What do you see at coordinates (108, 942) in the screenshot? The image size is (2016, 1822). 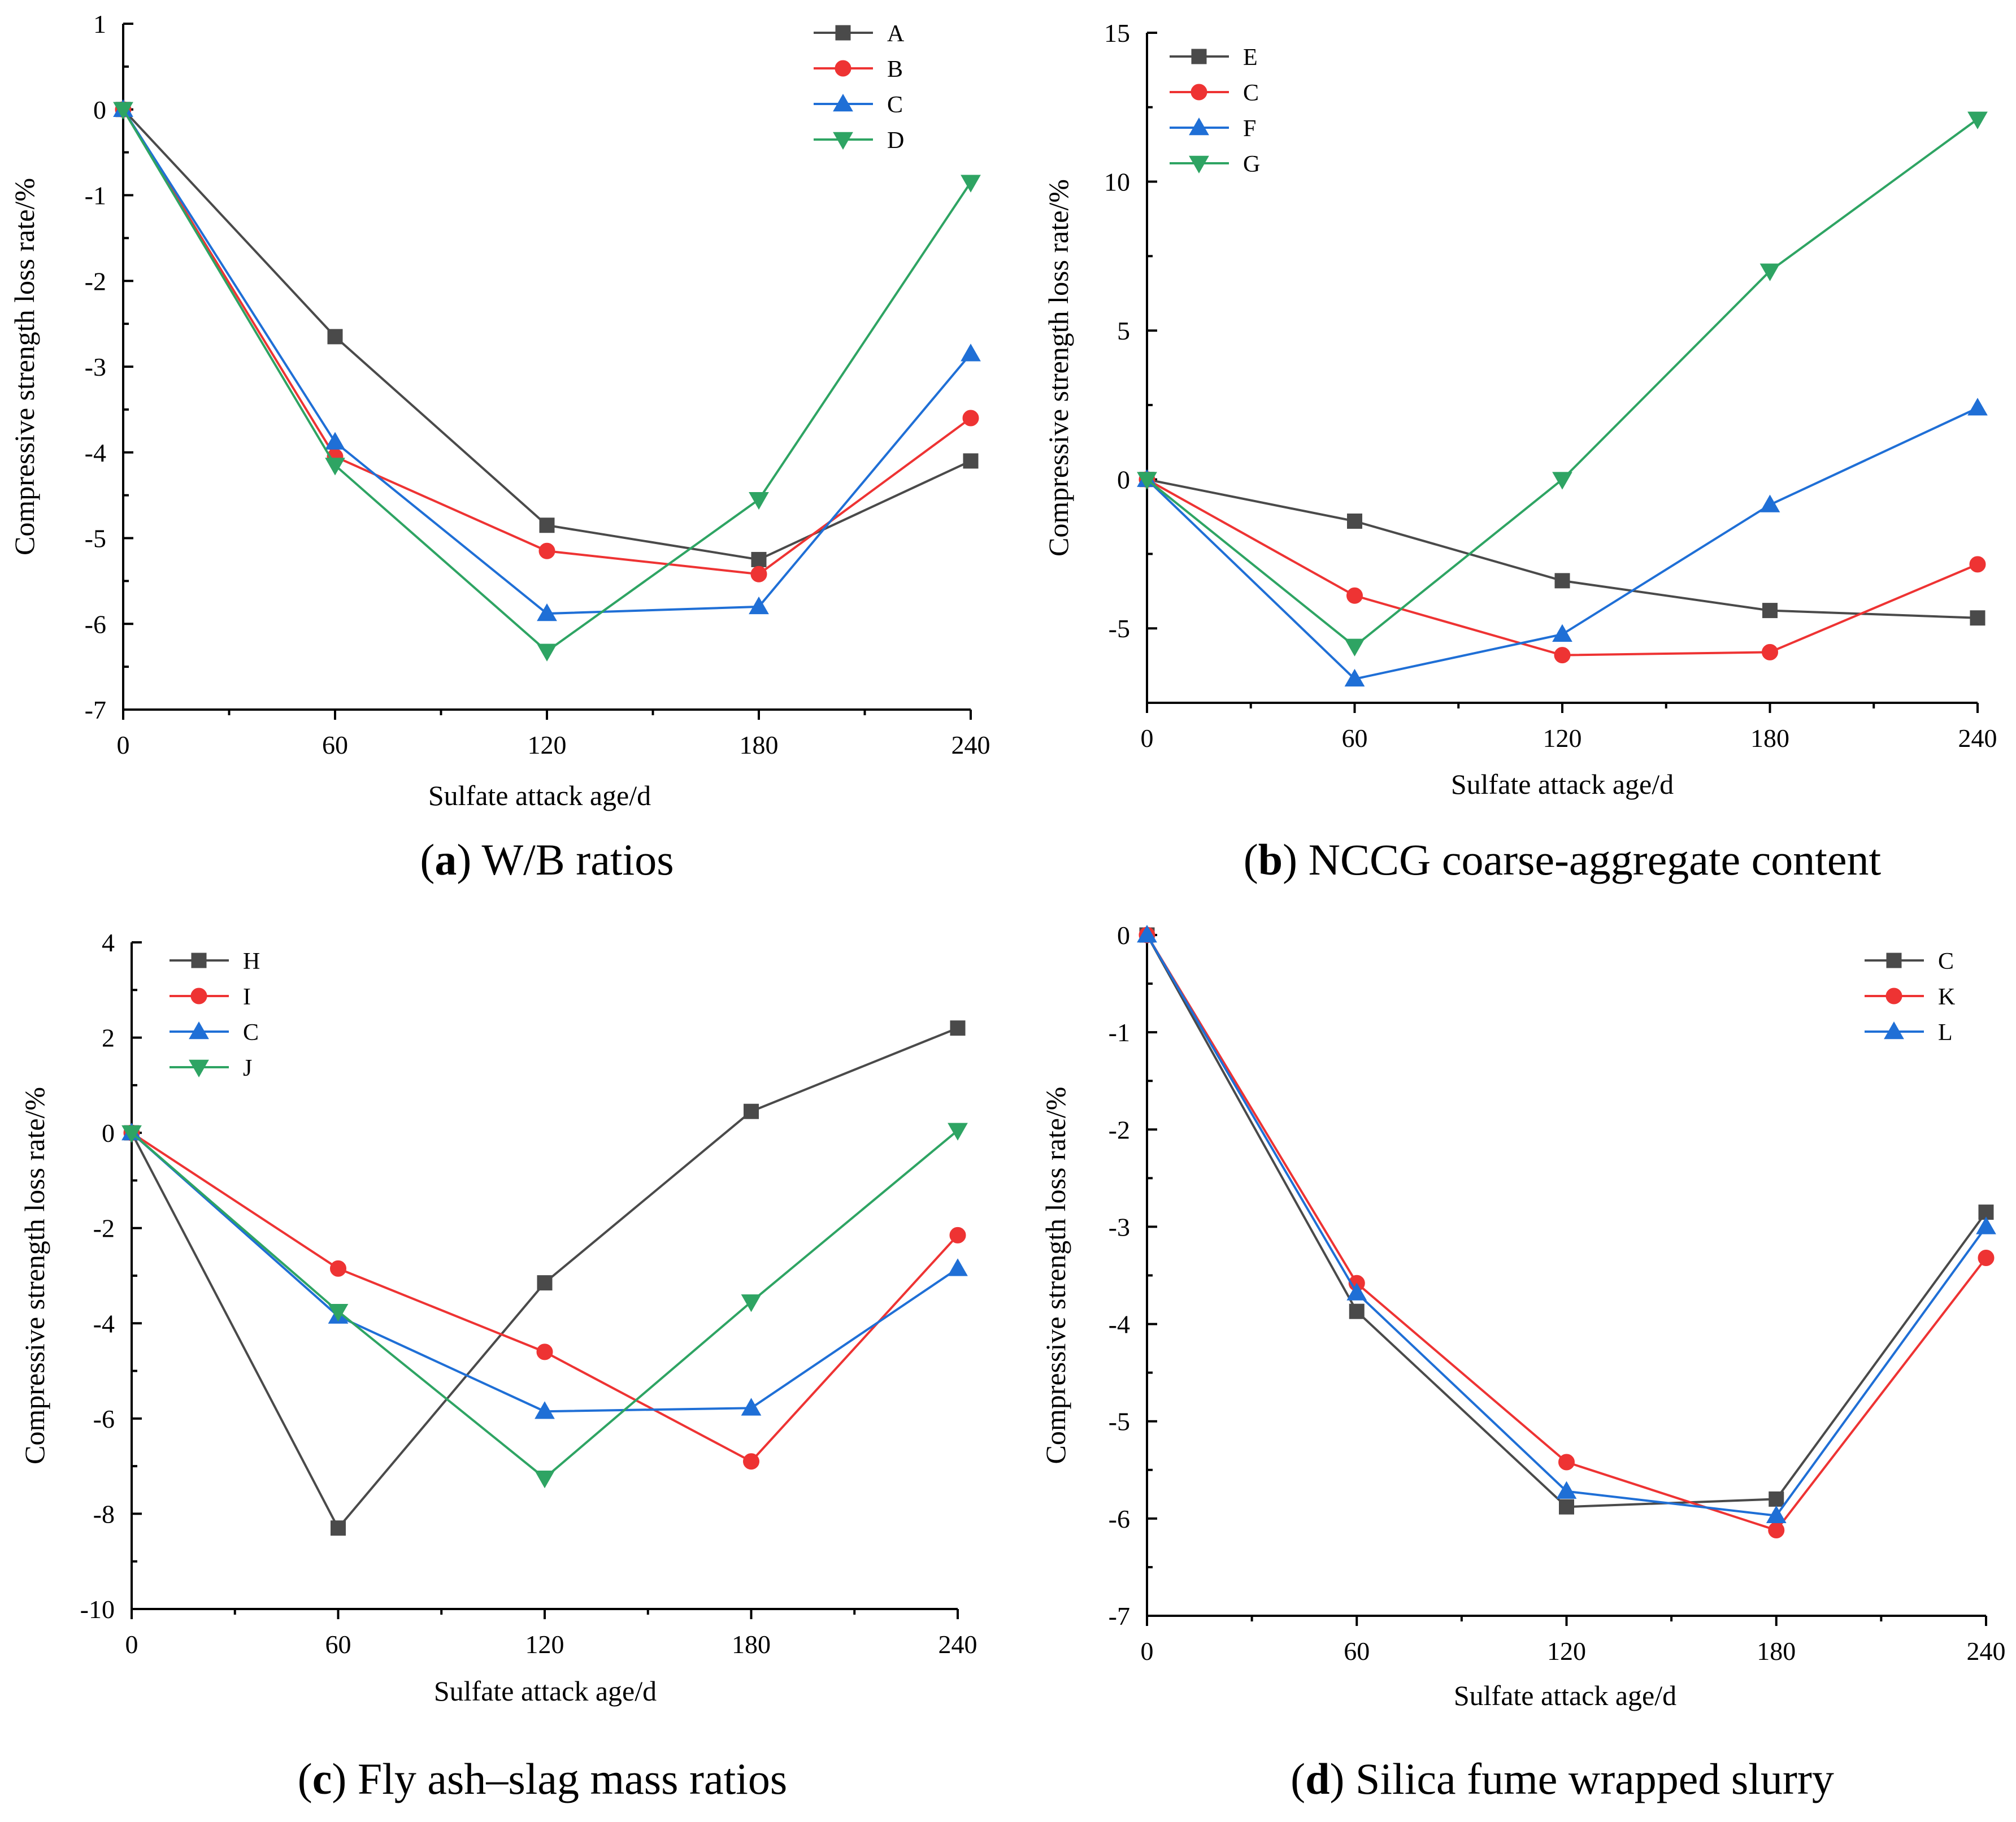 I see `y-tick-label: 4` at bounding box center [108, 942].